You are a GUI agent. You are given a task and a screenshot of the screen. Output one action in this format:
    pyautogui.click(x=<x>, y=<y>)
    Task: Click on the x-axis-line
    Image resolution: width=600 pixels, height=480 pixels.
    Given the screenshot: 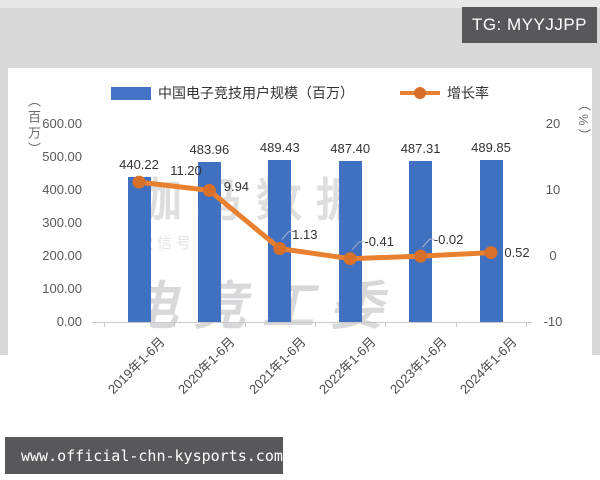 What is the action you would take?
    pyautogui.click(x=312, y=322)
    